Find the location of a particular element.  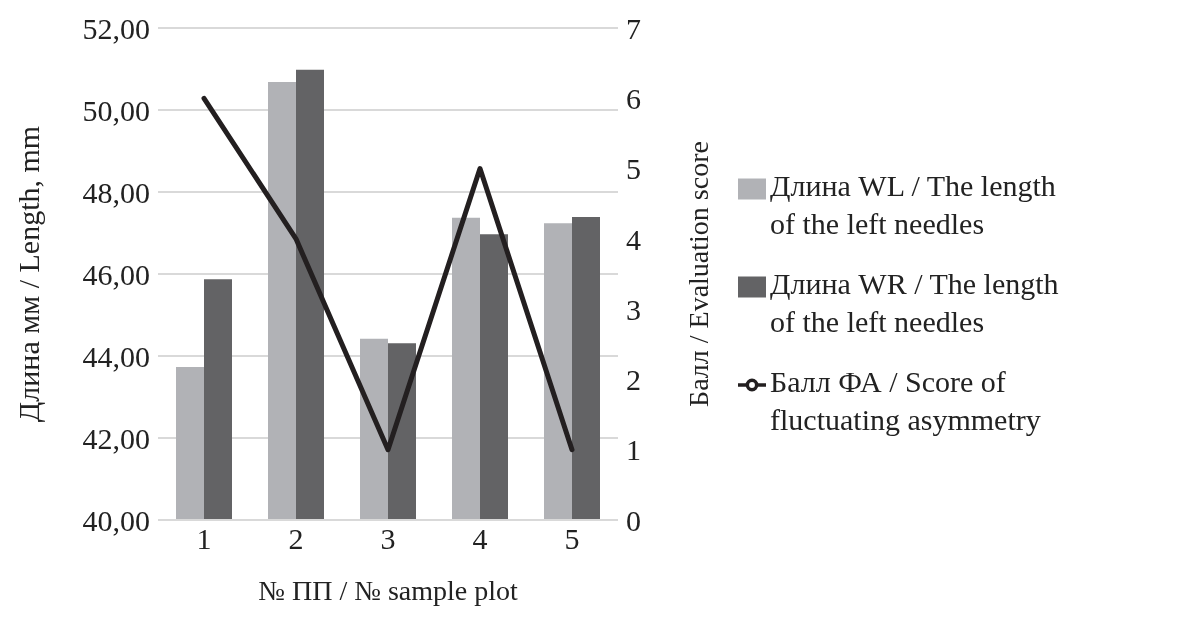

y2-axis-title: Балл / Evaluation score is located at coordinates (698, 274).